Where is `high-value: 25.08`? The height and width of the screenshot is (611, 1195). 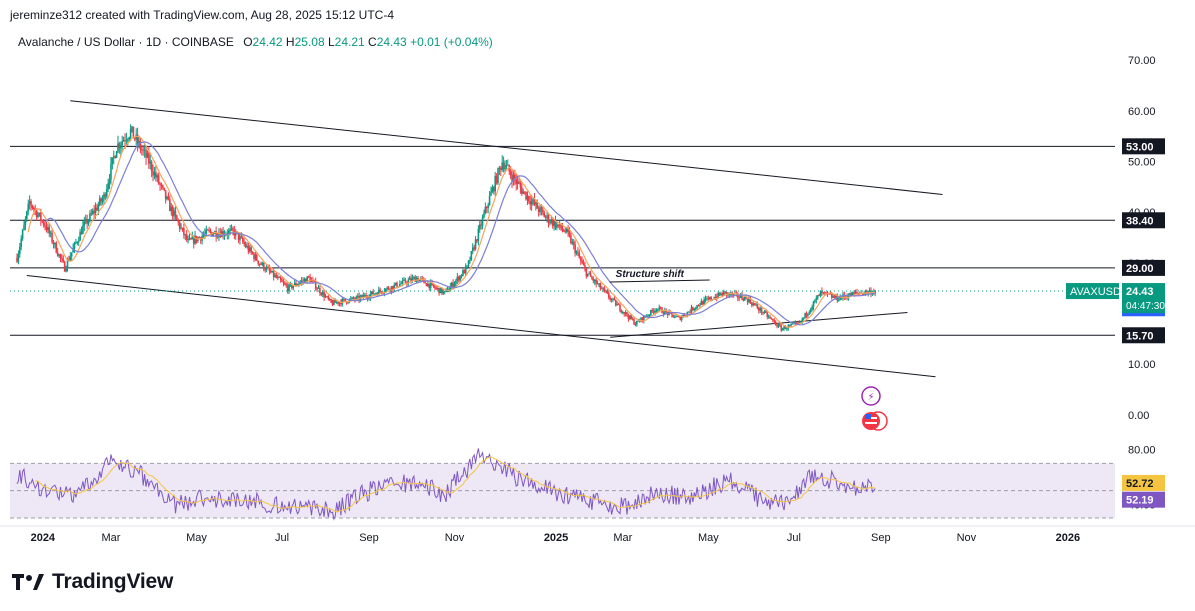 high-value: 25.08 is located at coordinates (309, 42).